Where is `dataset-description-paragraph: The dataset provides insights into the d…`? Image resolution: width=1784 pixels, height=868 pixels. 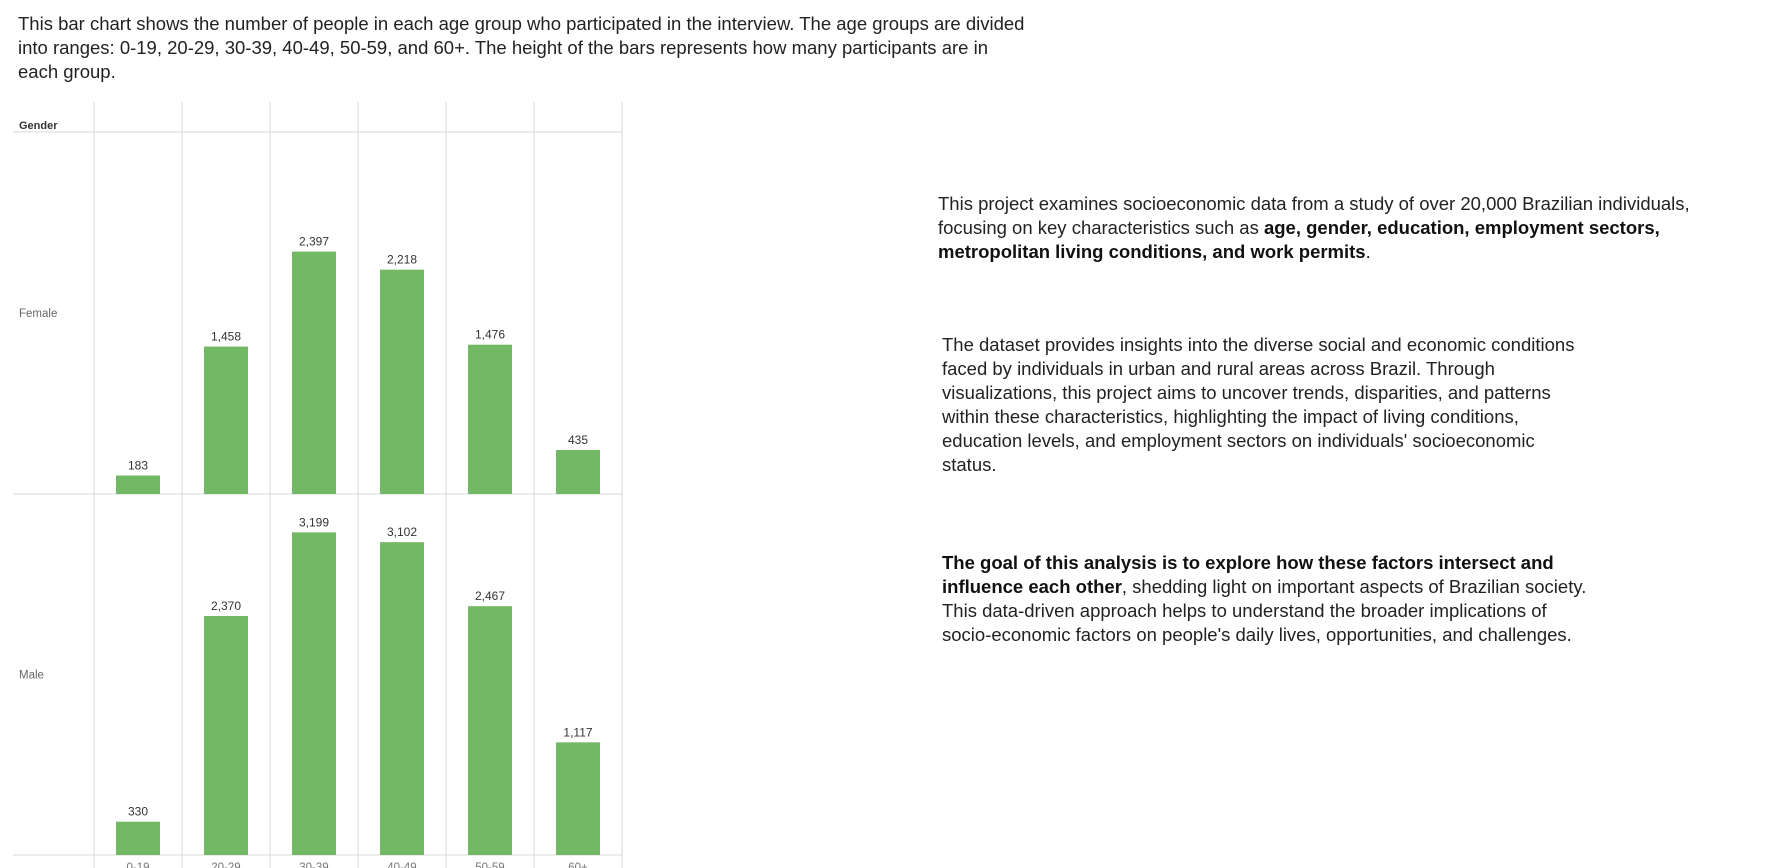
dataset-description-paragraph: The dataset provides insights into the d… is located at coordinates (1258, 404).